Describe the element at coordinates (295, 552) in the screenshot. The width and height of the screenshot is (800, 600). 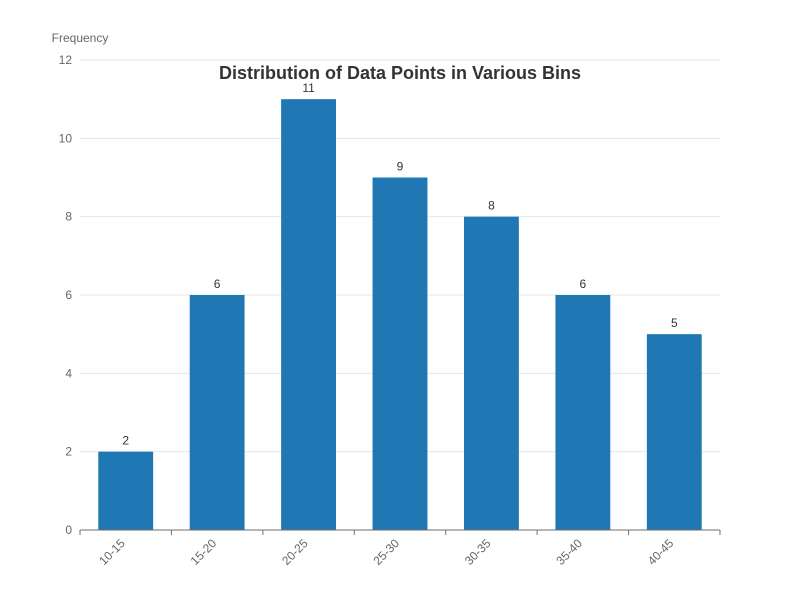
I see `x-tick-label: 20-25` at that location.